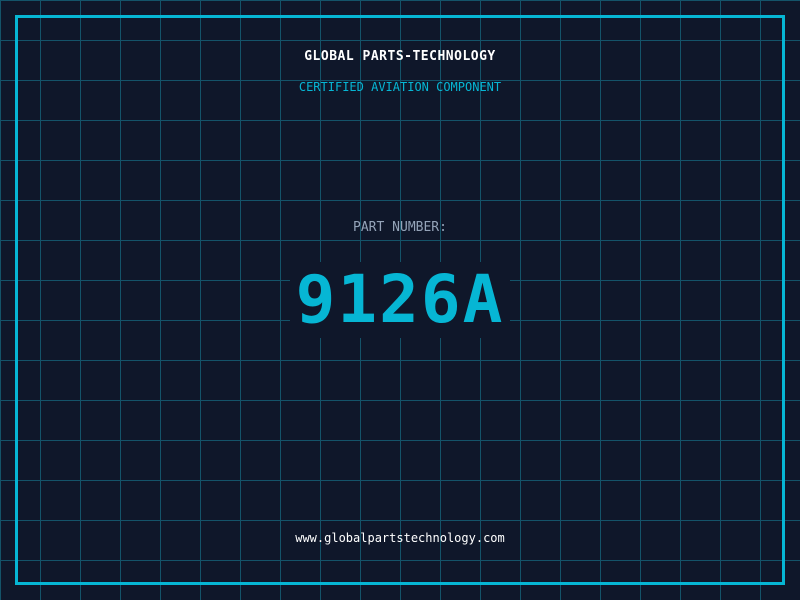 This screenshot has height=600, width=800. Describe the element at coordinates (400, 87) in the screenshot. I see `certification-subtitle: CERTIFIED AVIATION COMPONENT` at that location.